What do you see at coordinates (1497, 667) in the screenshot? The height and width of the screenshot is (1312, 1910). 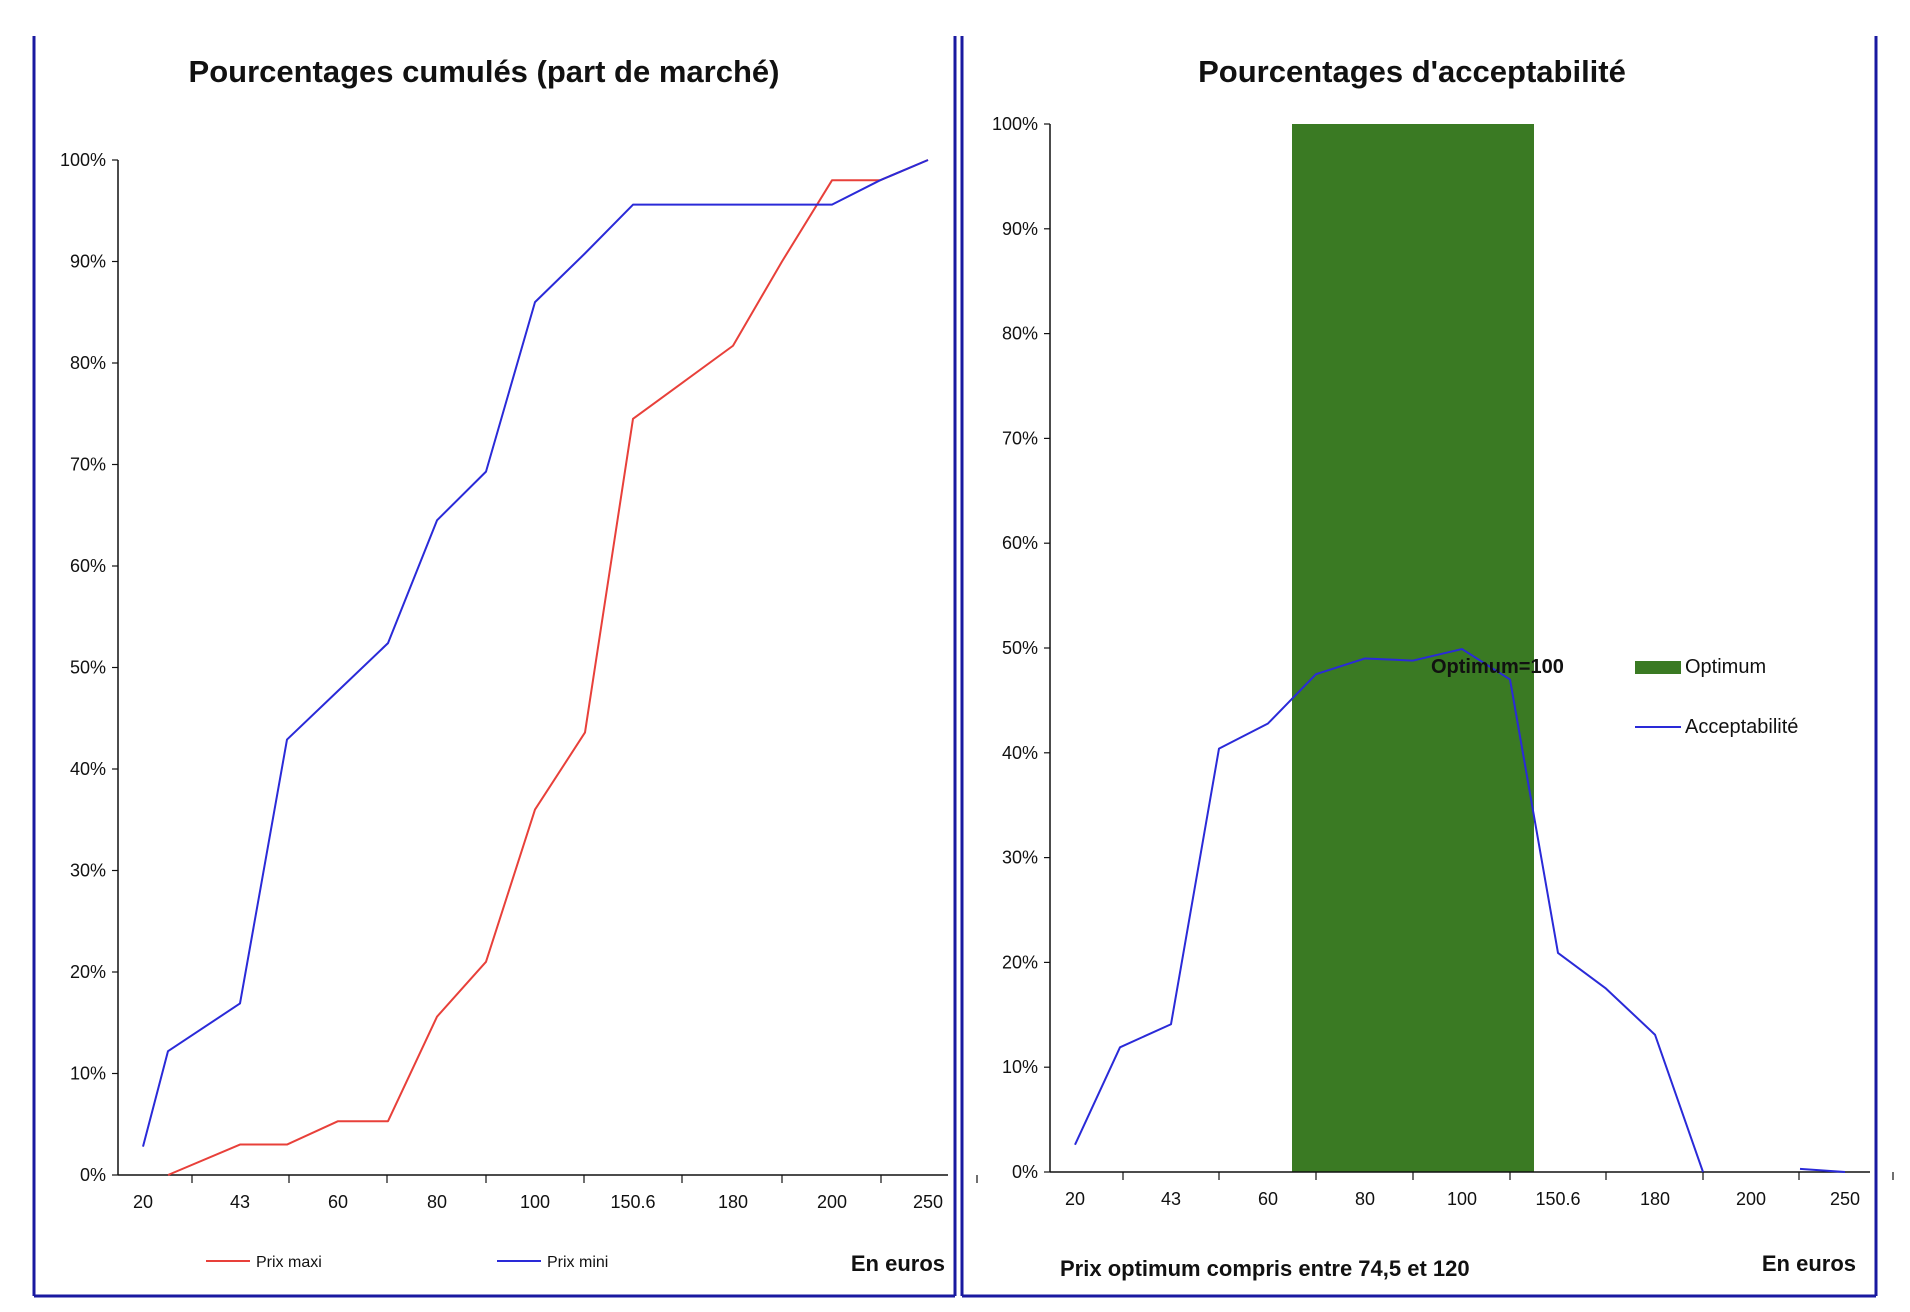 I see `optimum-annotation: Optimum=100` at bounding box center [1497, 667].